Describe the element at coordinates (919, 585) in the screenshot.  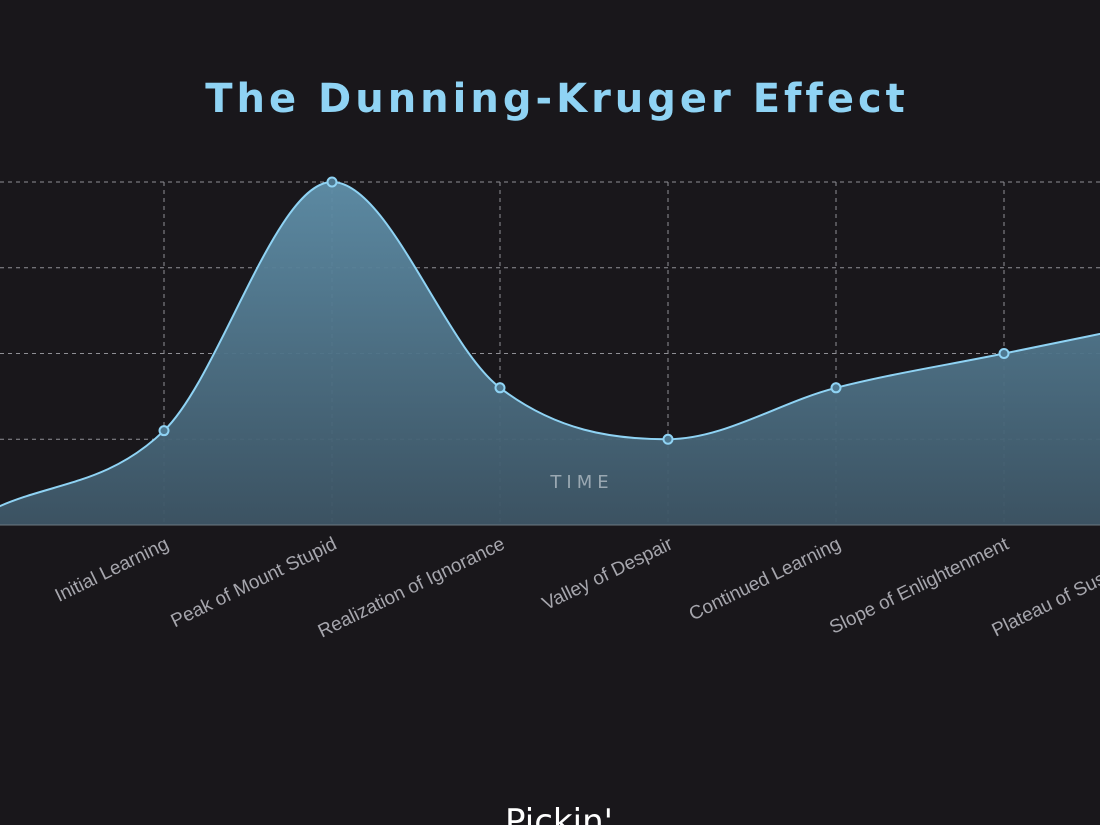
I see `x-tick-label: Slope of Enlightenment` at that location.